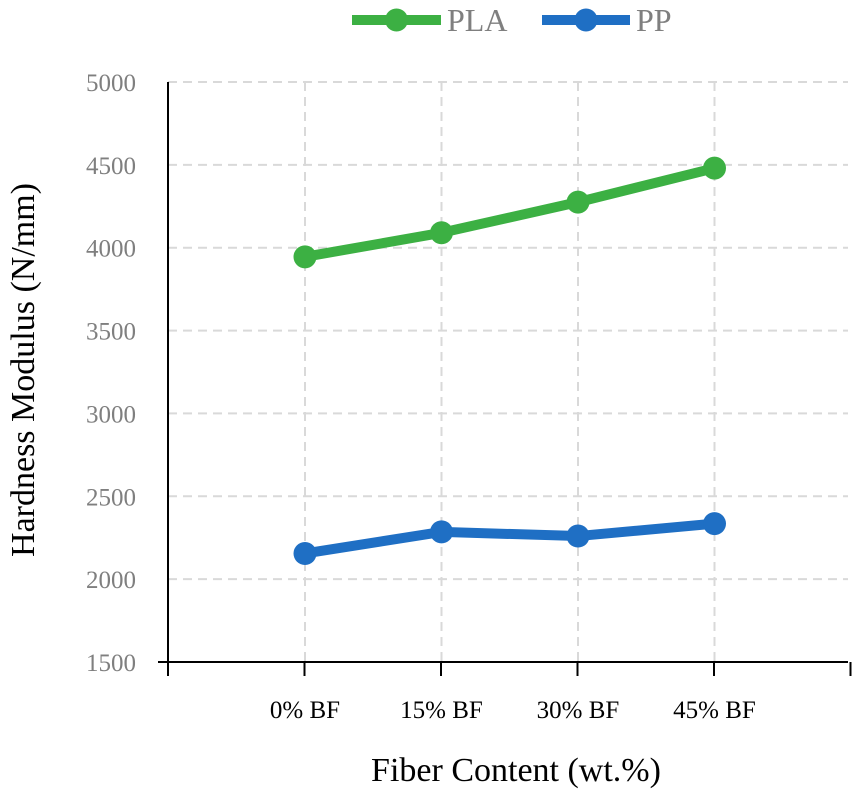  Describe the element at coordinates (441, 710) in the screenshot. I see `x-tick-label: 15% BF` at that location.